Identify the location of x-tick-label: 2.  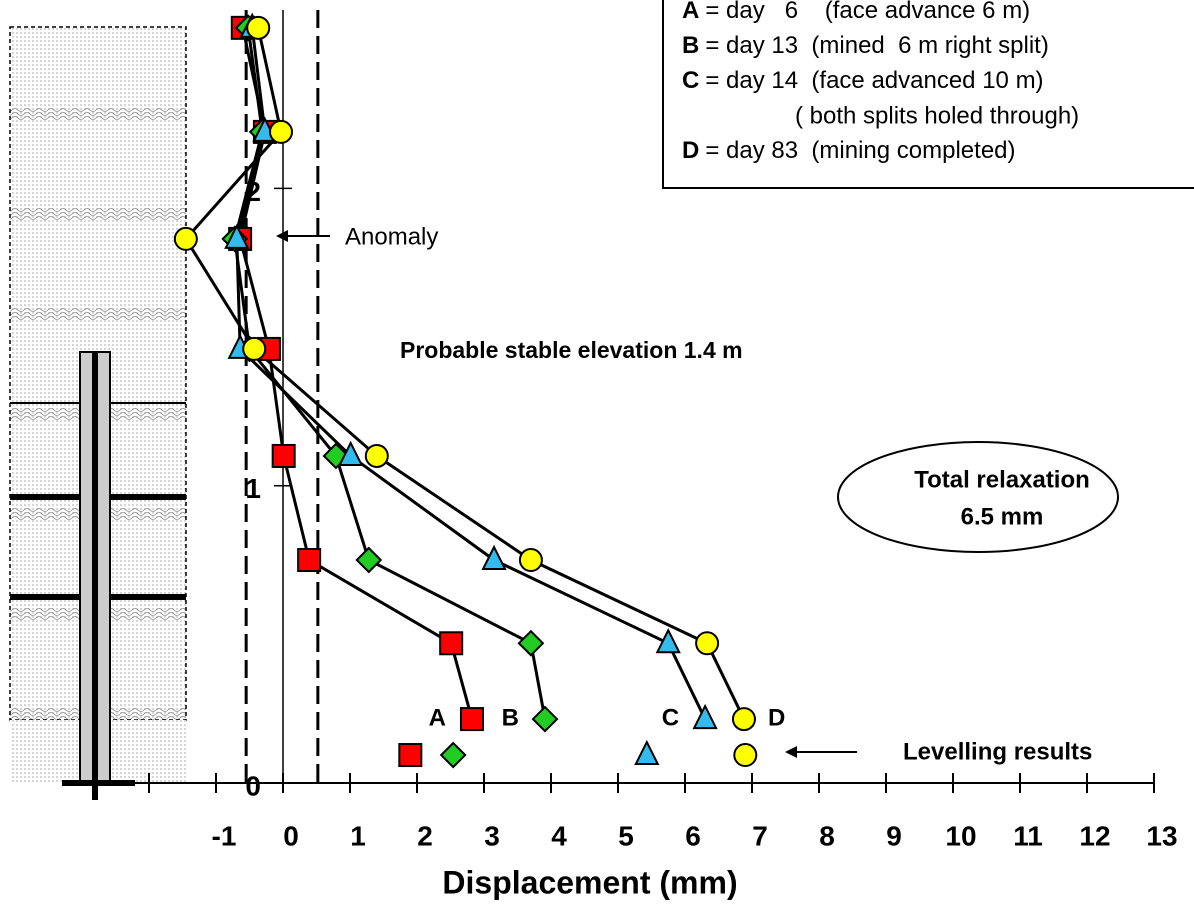
(425, 835).